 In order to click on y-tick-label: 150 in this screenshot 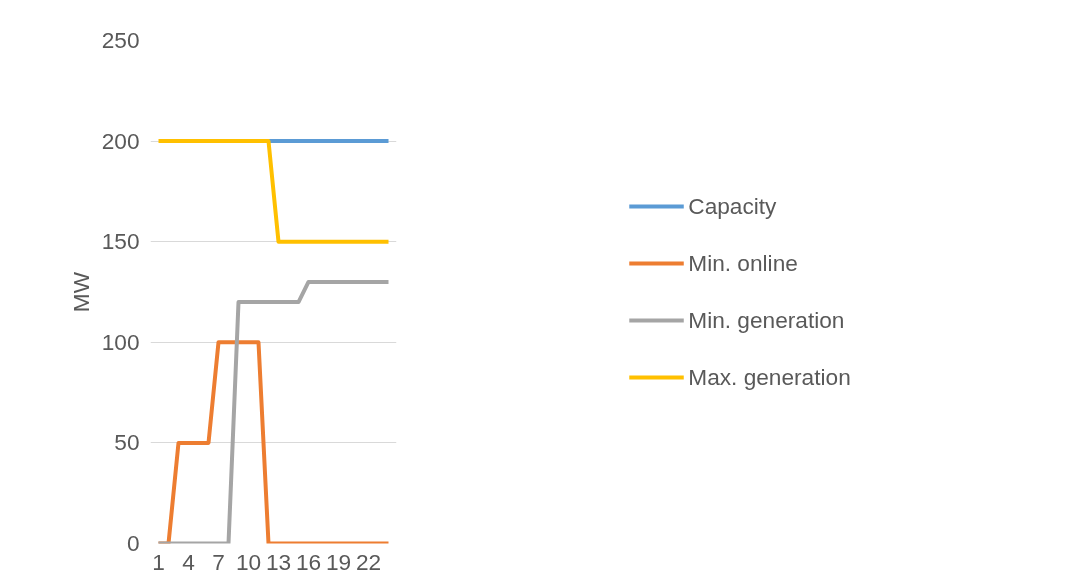, I will do `click(120, 241)`.